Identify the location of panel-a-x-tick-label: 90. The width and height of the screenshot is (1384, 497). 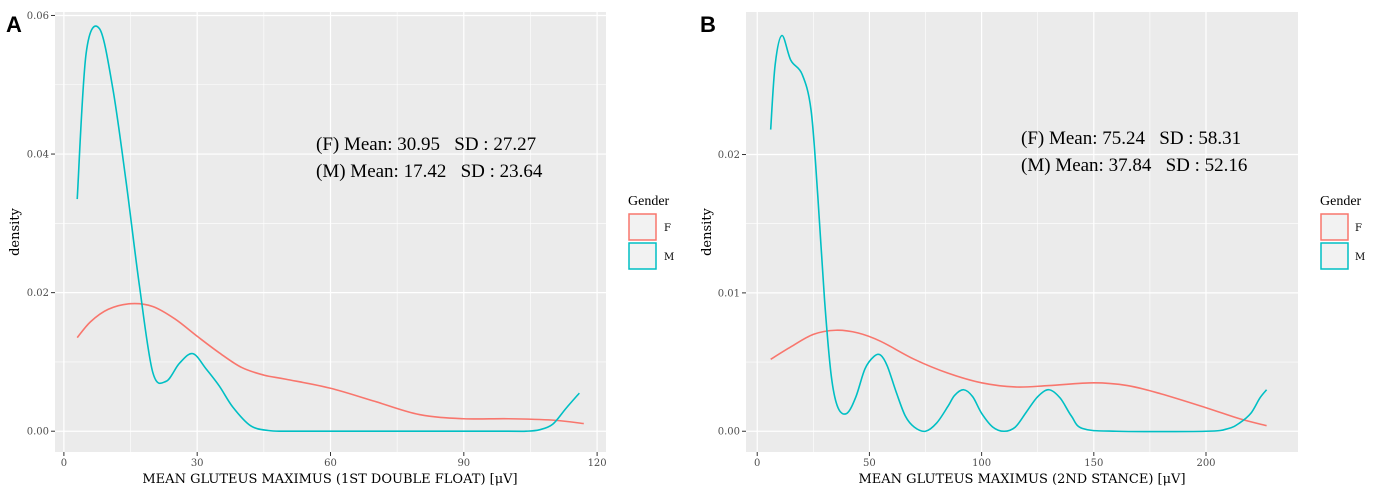
(463, 463).